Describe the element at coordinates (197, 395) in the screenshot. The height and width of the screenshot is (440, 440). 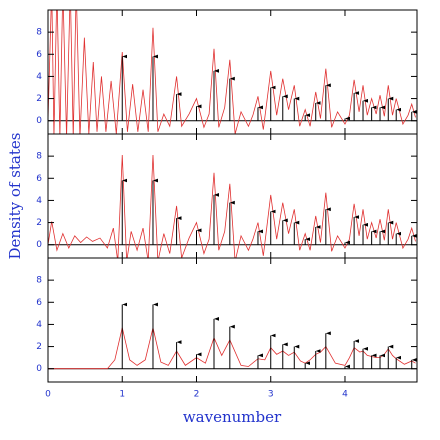
I see `x-tick-label: 2` at that location.